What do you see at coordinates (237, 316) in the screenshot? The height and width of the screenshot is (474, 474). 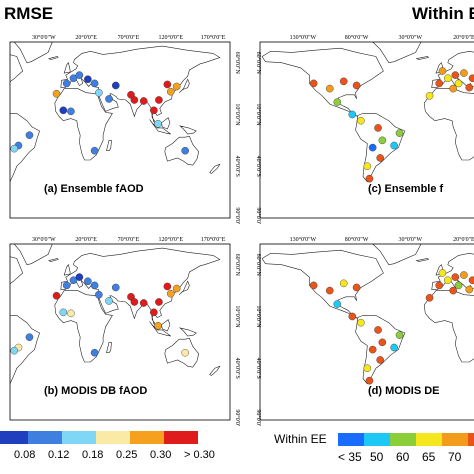 I see `lat-tick-label: 10°0'0"N` at bounding box center [237, 316].